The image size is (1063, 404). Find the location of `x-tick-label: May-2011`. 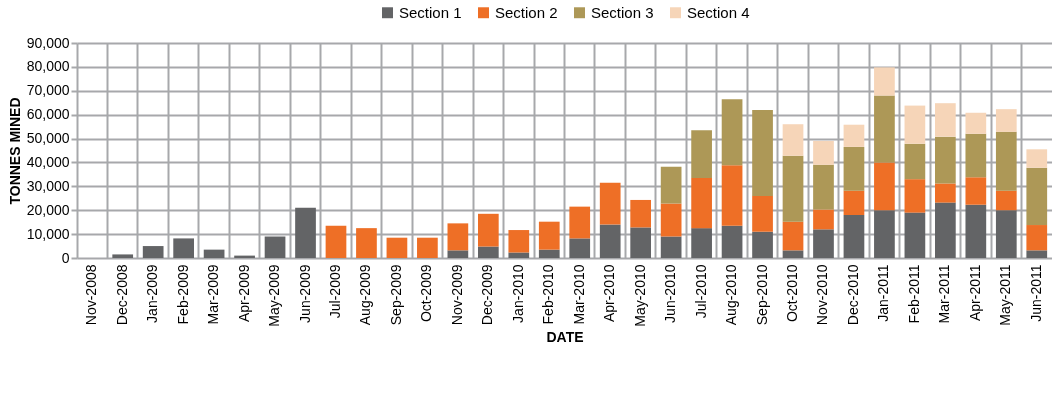

x-tick-label: May-2011 is located at coordinates (1005, 295).